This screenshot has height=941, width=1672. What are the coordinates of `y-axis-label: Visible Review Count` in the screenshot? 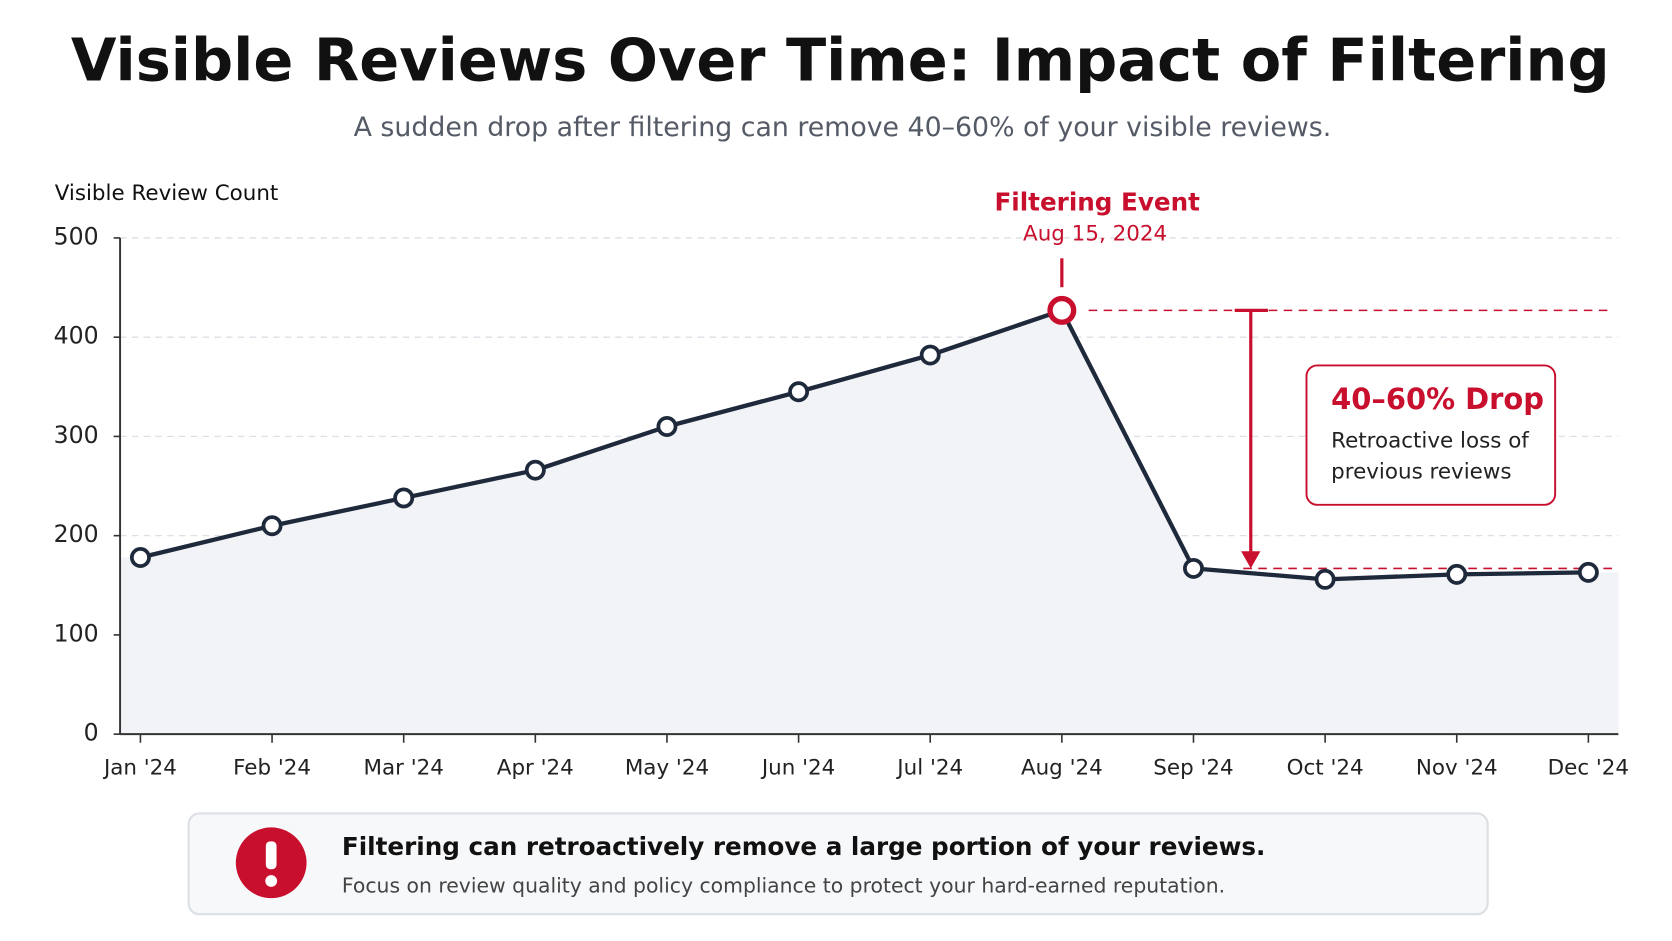 It's located at (167, 193).